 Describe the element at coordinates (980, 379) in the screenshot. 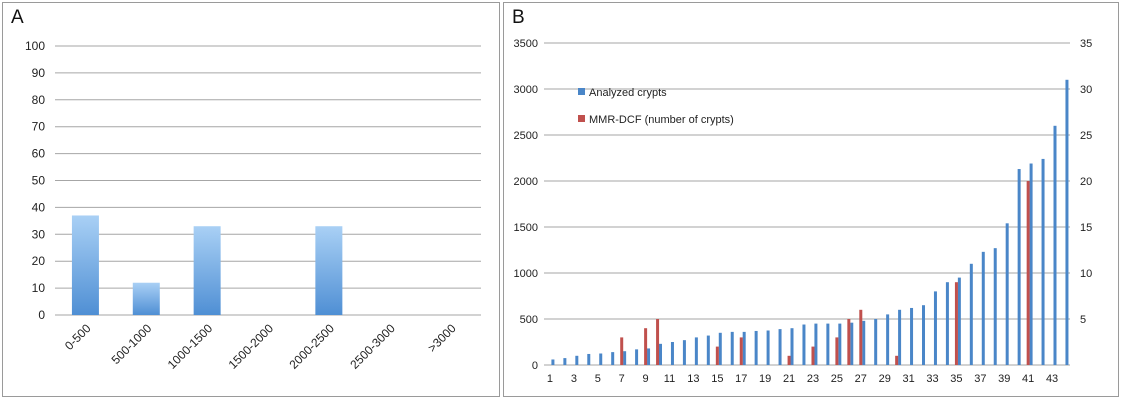

I see `x-tick-label: 37` at that location.